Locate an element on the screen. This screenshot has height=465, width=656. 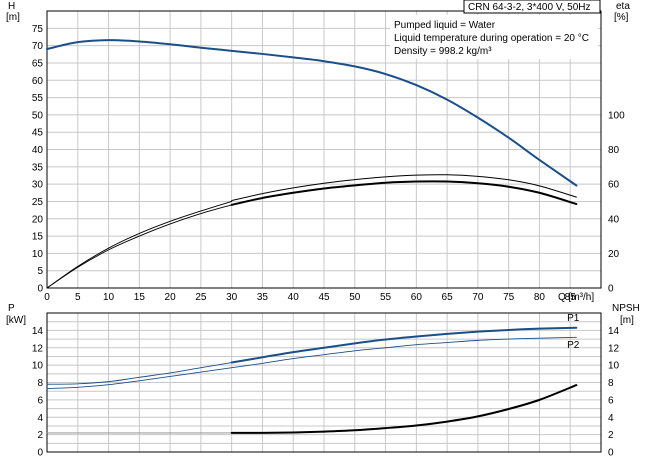
lower-right-tick-label: 4 is located at coordinates (611, 418).